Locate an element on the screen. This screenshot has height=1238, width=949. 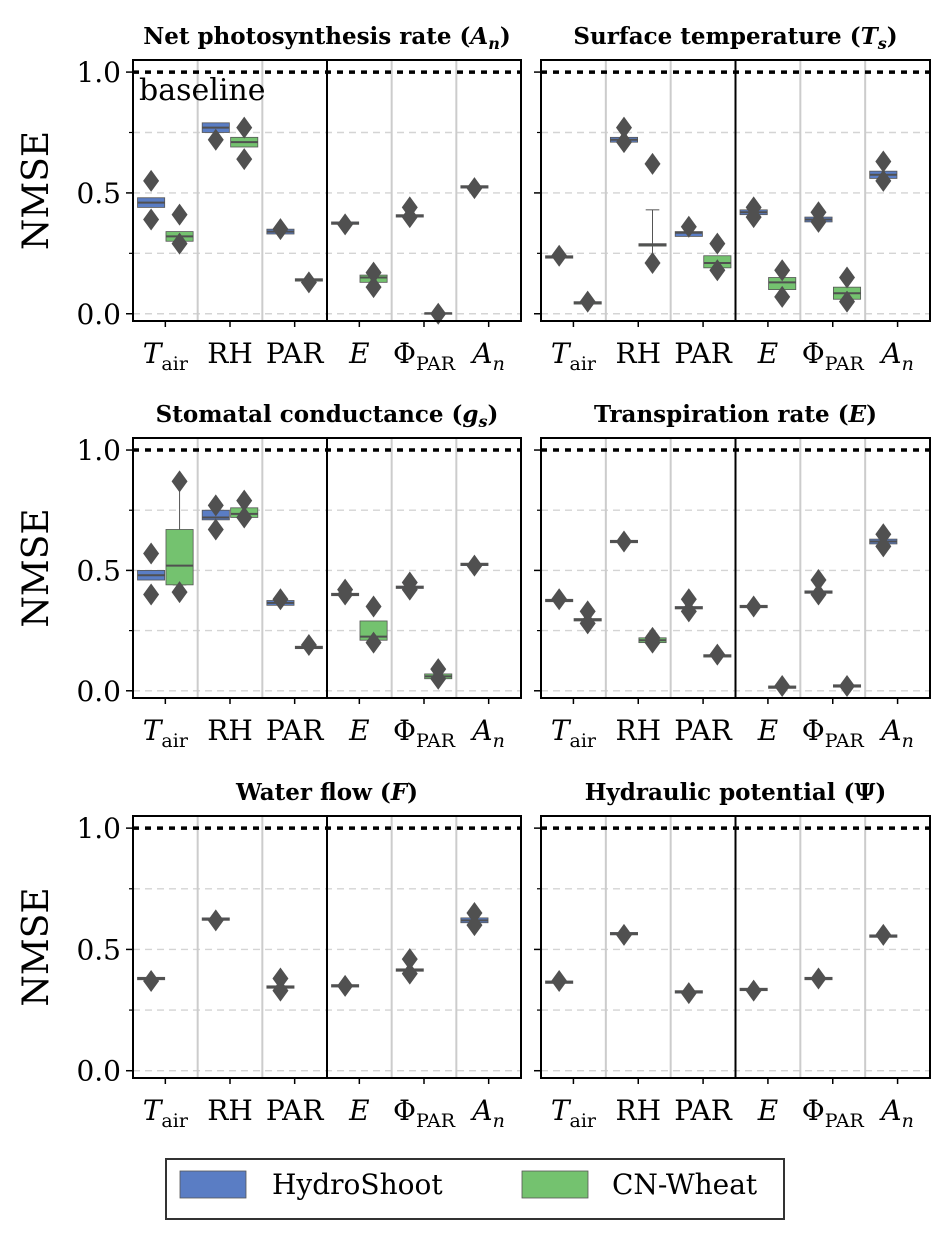
panel-title: Surface temperature (Ts) is located at coordinates (735, 38).